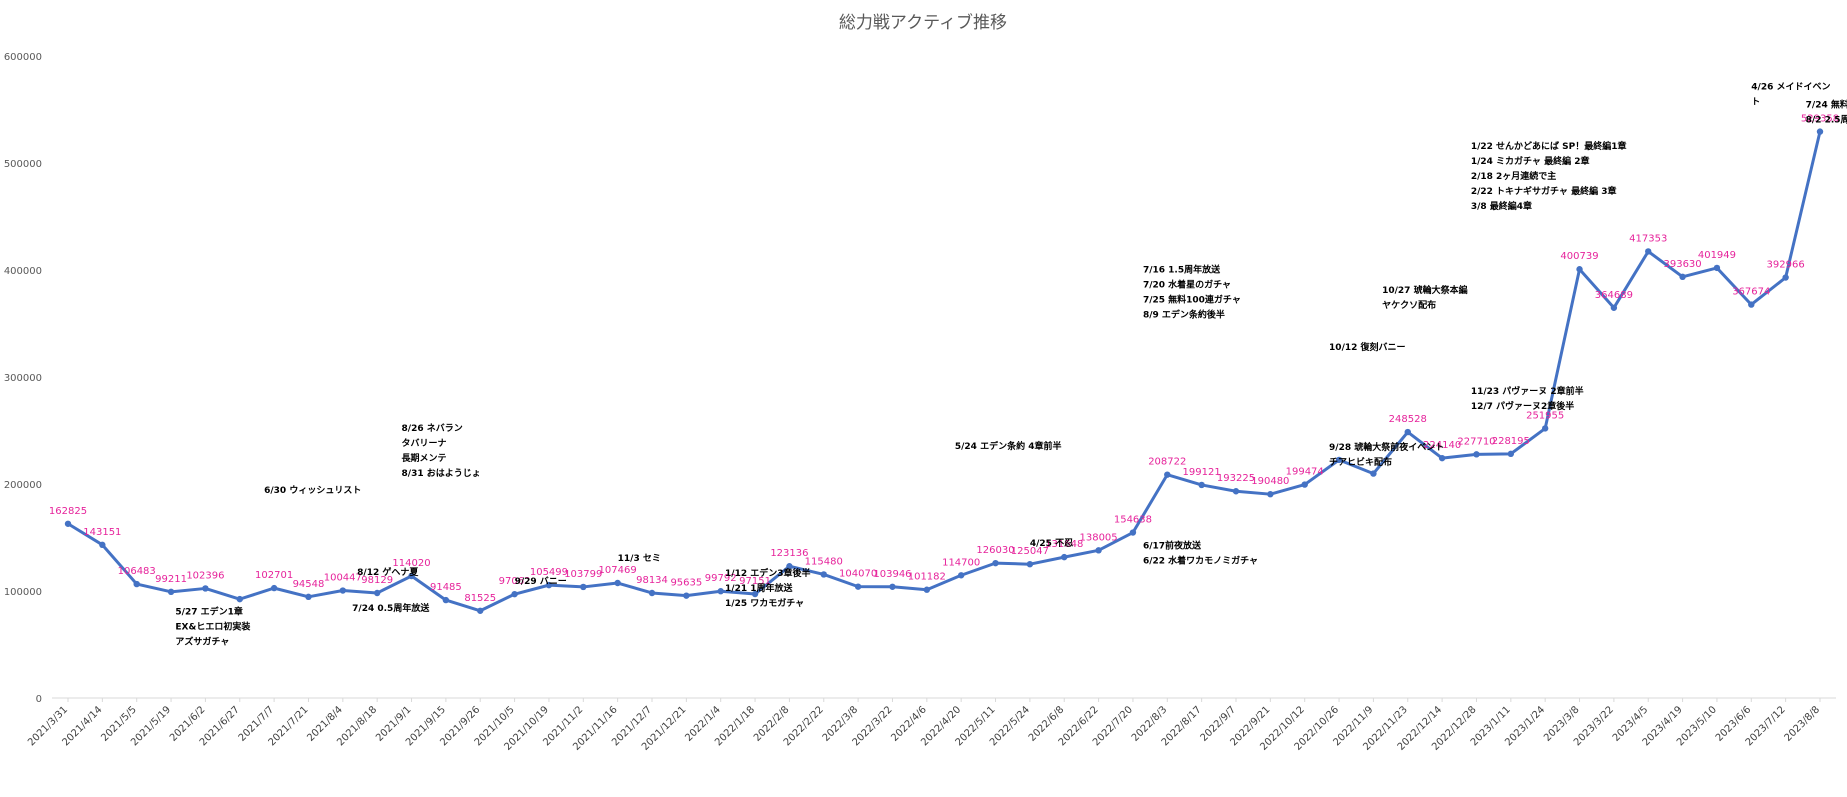 Image resolution: width=1847 pixels, height=797 pixels. What do you see at coordinates (686, 583) in the screenshot?
I see `data-label: 95635` at bounding box center [686, 583].